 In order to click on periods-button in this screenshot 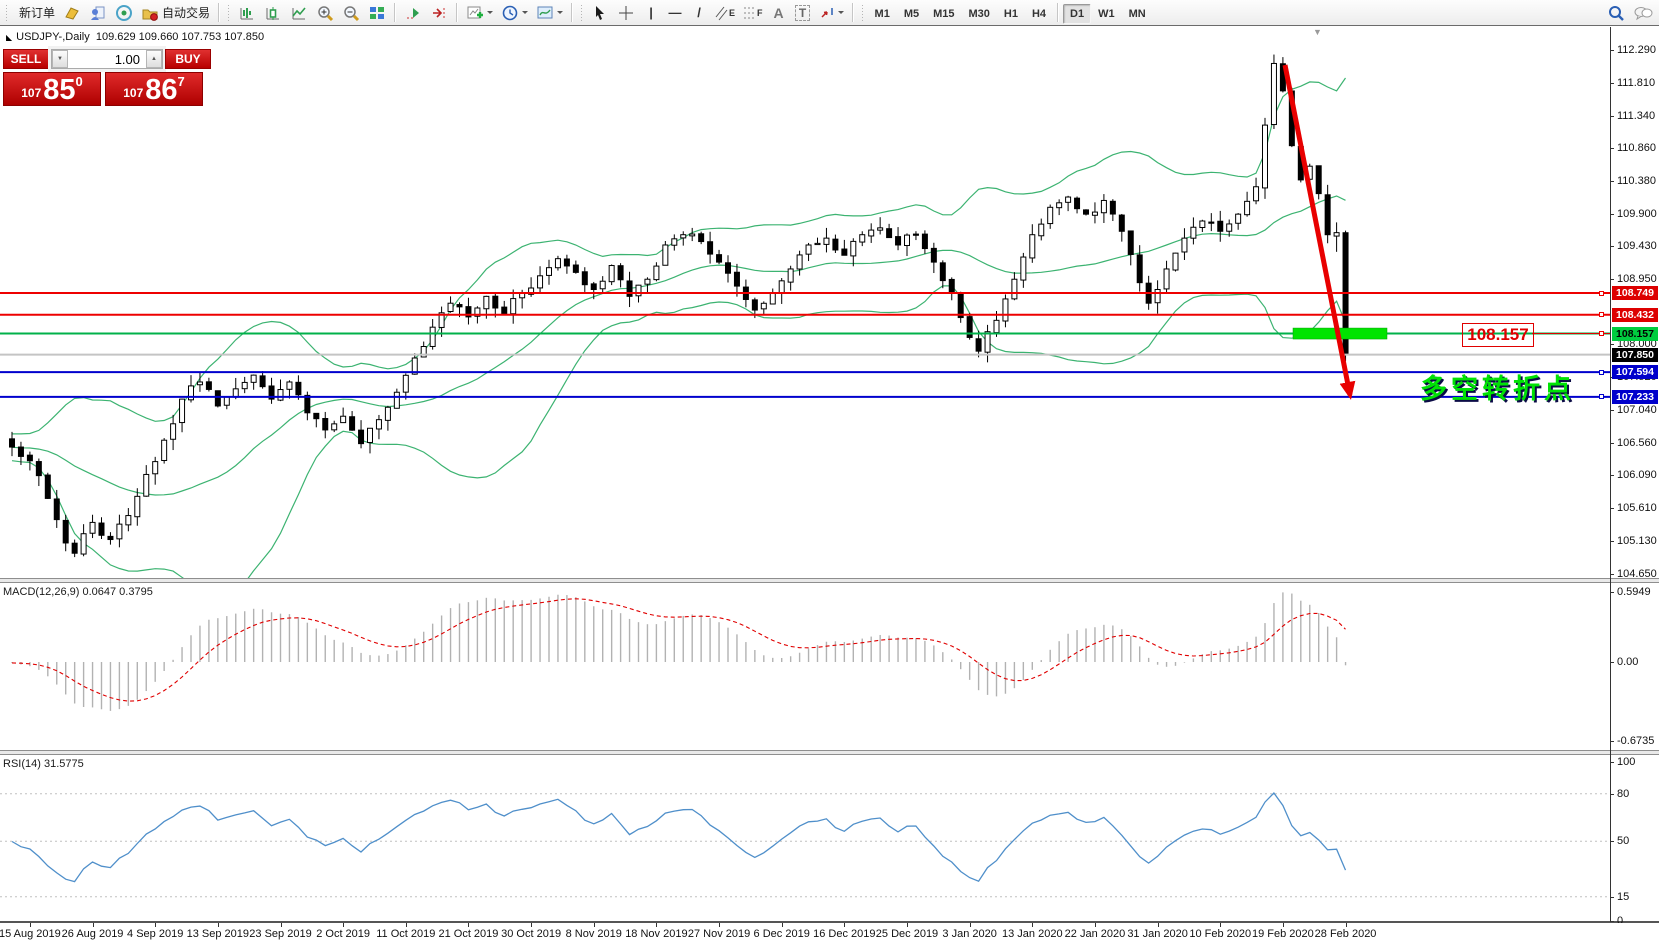, I will do `click(514, 13)`.